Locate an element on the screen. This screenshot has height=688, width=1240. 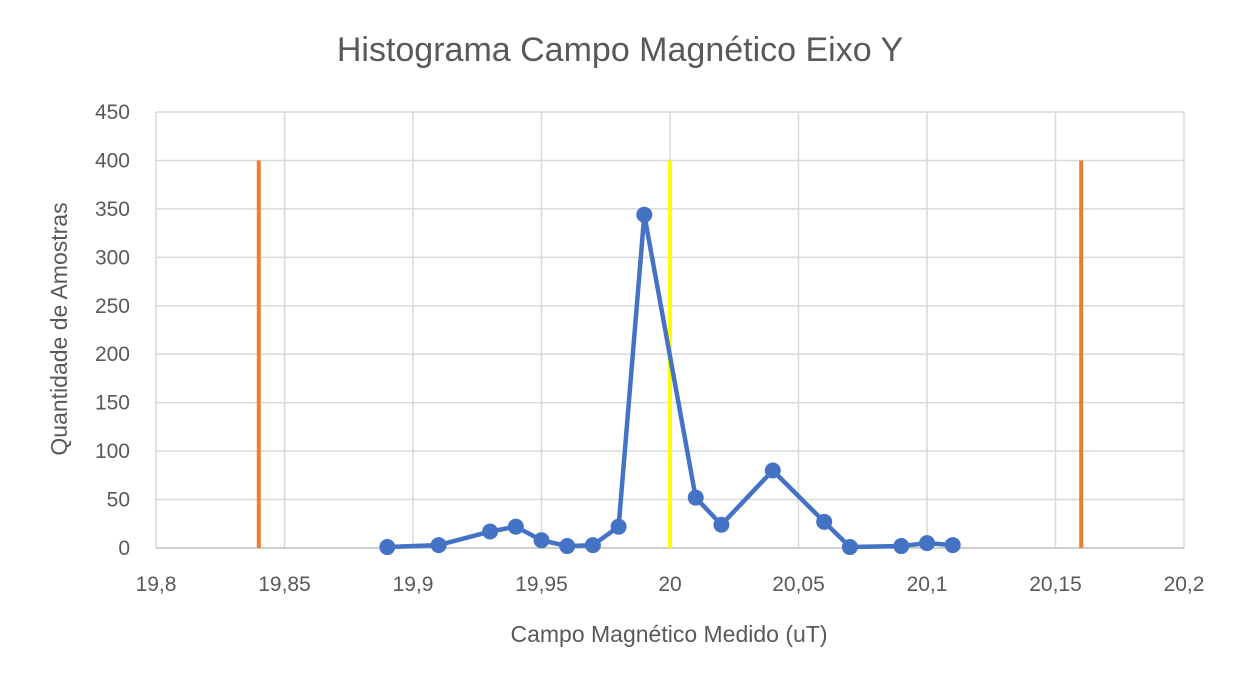
y-axis-title: Quantidade de Amostras is located at coordinates (59, 328).